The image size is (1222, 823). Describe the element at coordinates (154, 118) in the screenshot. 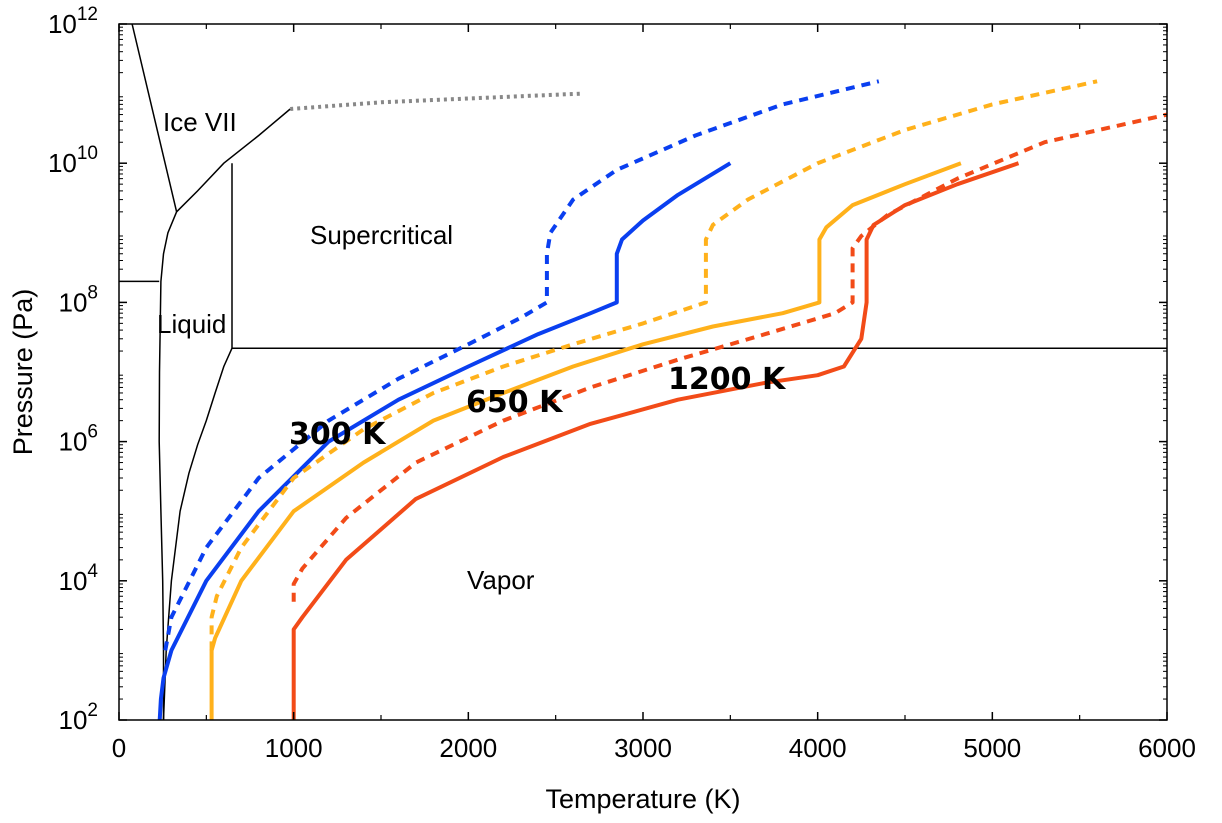

I see `phase-boundary-ice-vii-melting` at that location.